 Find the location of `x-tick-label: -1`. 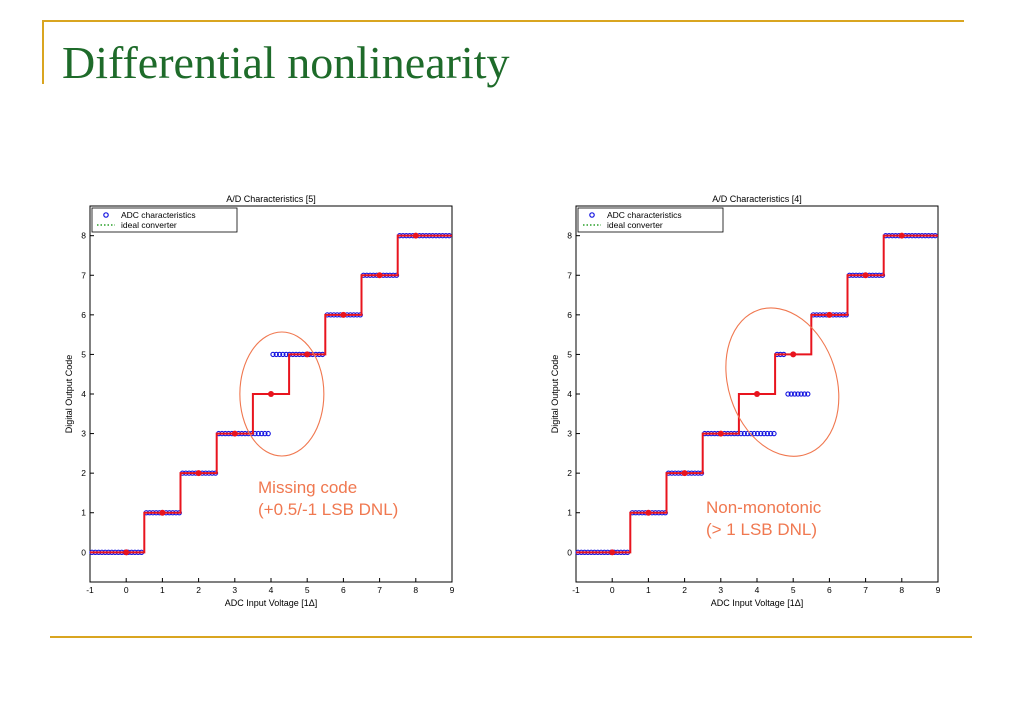

x-tick-label: -1 is located at coordinates (90, 590).